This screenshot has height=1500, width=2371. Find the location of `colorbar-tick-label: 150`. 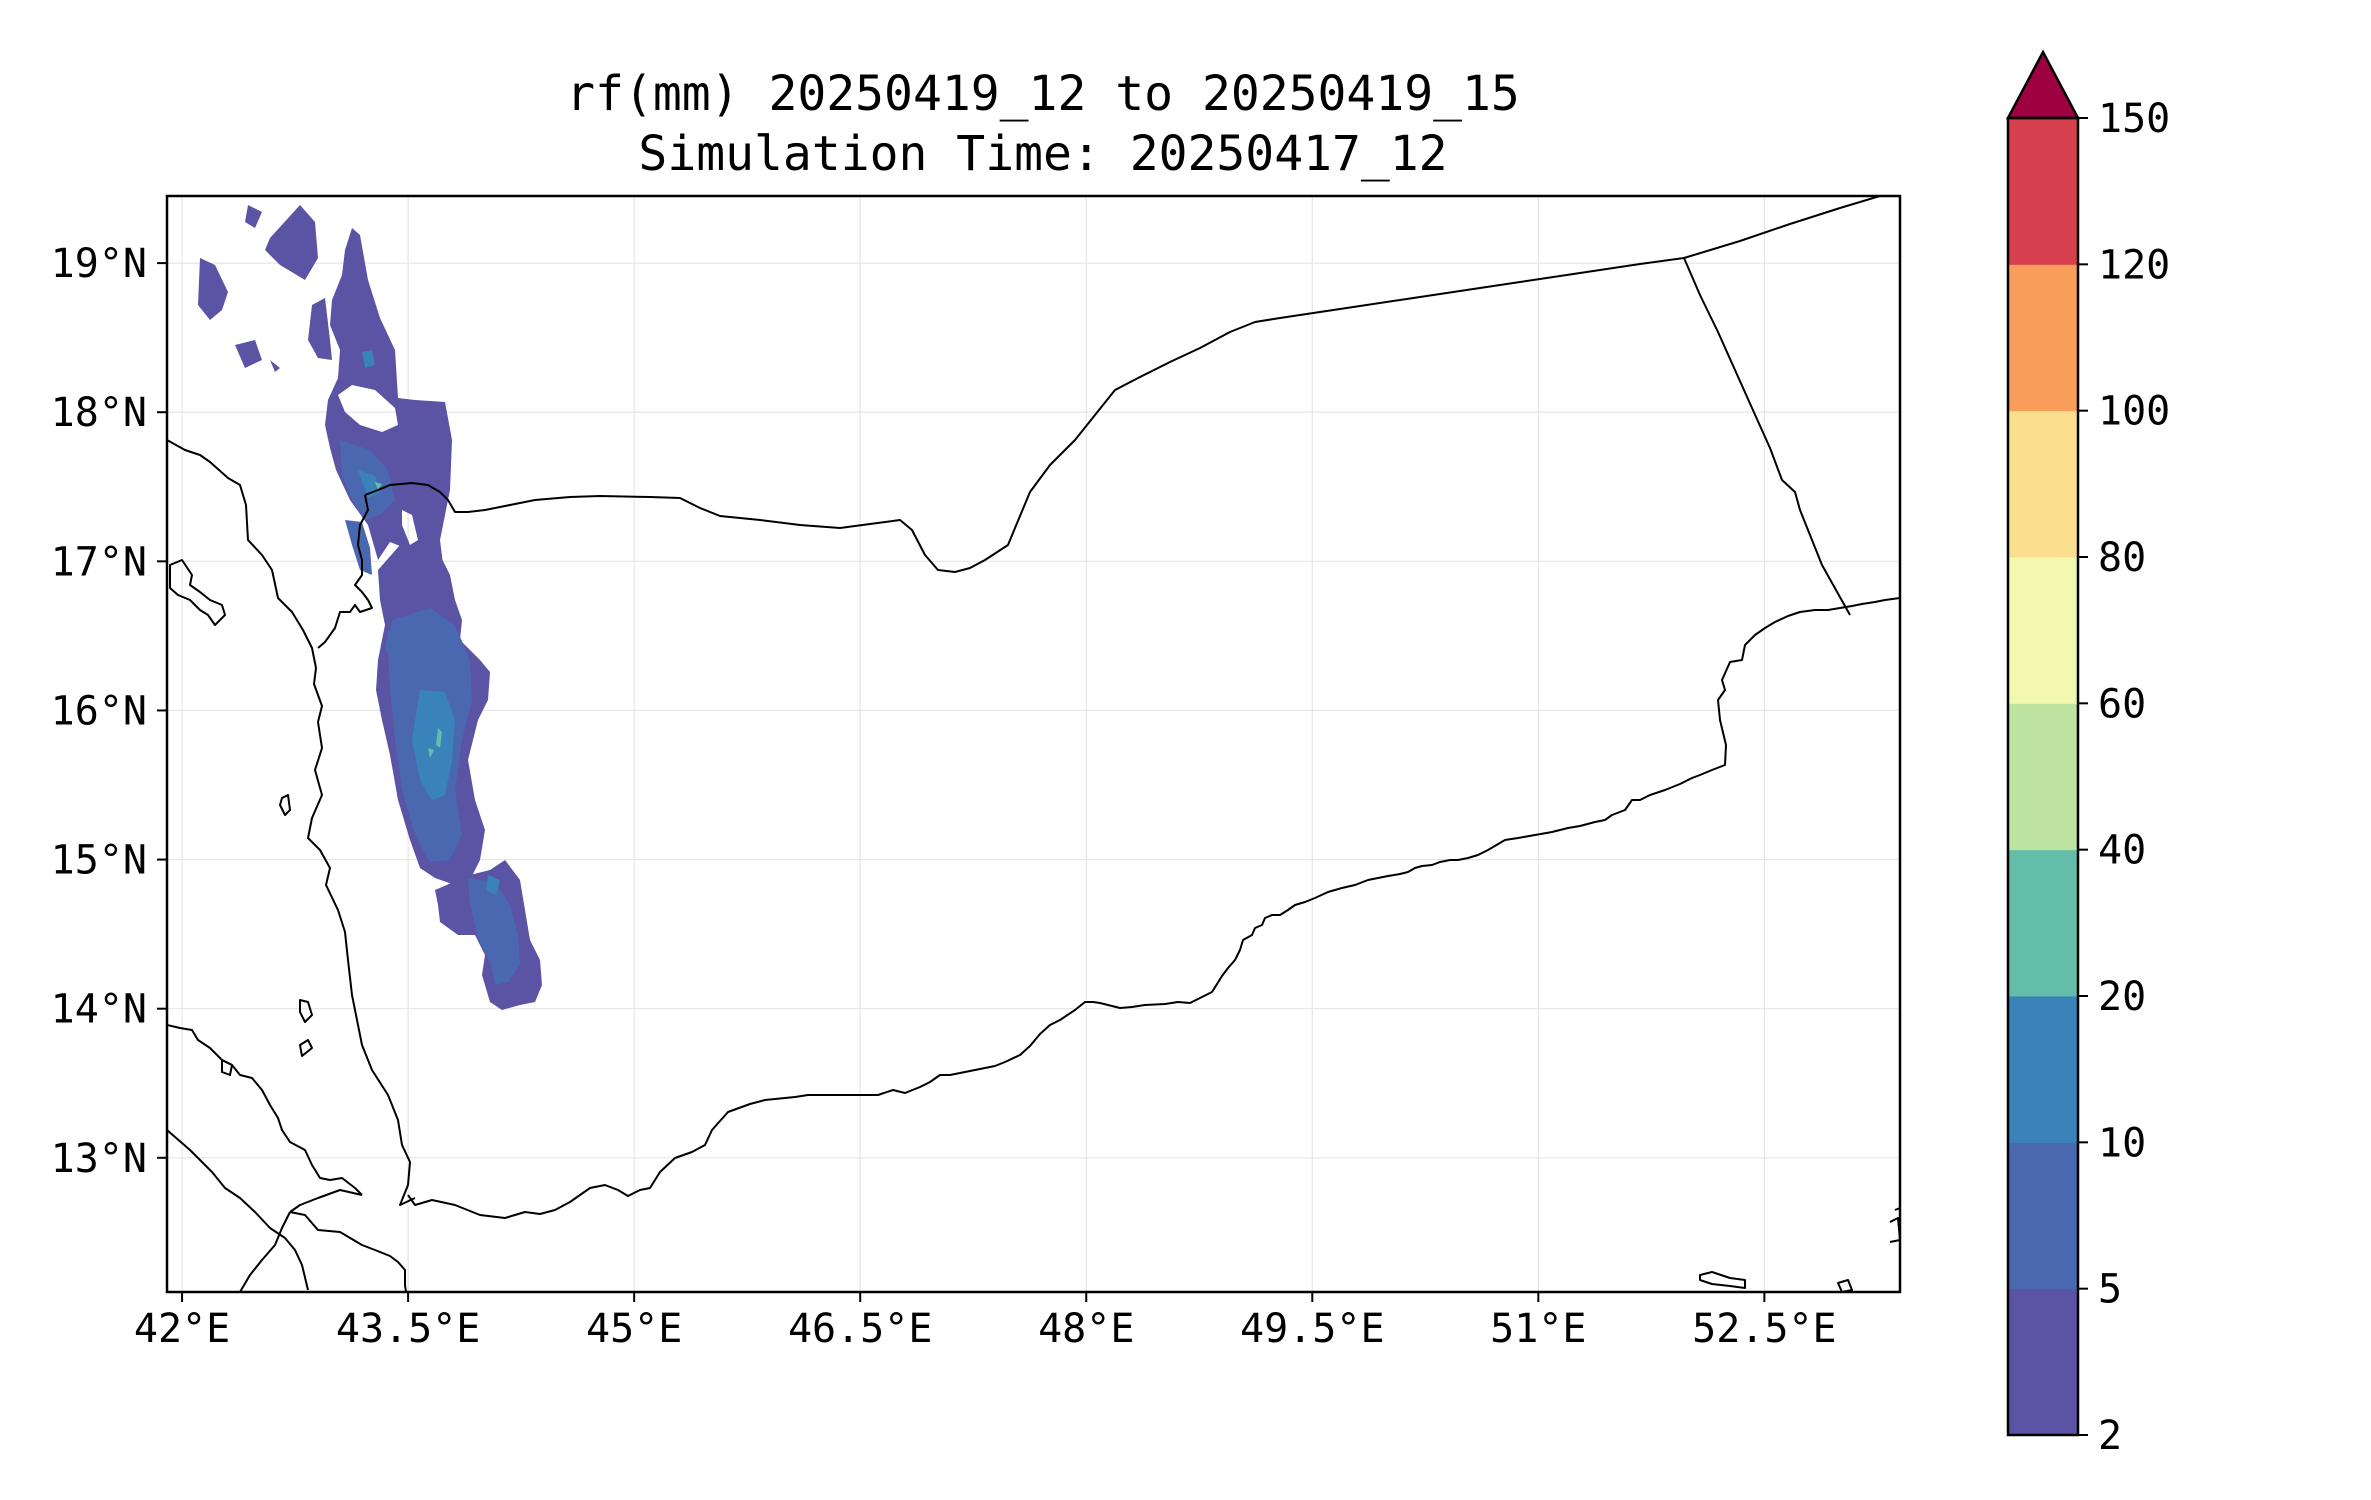

colorbar-tick-label: 150 is located at coordinates (2134, 119).